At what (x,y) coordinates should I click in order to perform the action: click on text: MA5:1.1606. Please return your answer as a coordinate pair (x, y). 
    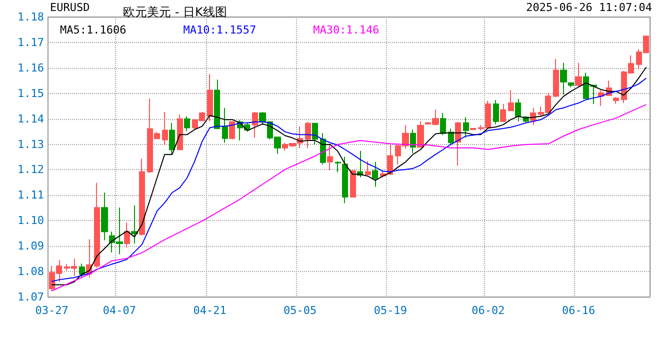
    Looking at the image, I should click on (93, 30).